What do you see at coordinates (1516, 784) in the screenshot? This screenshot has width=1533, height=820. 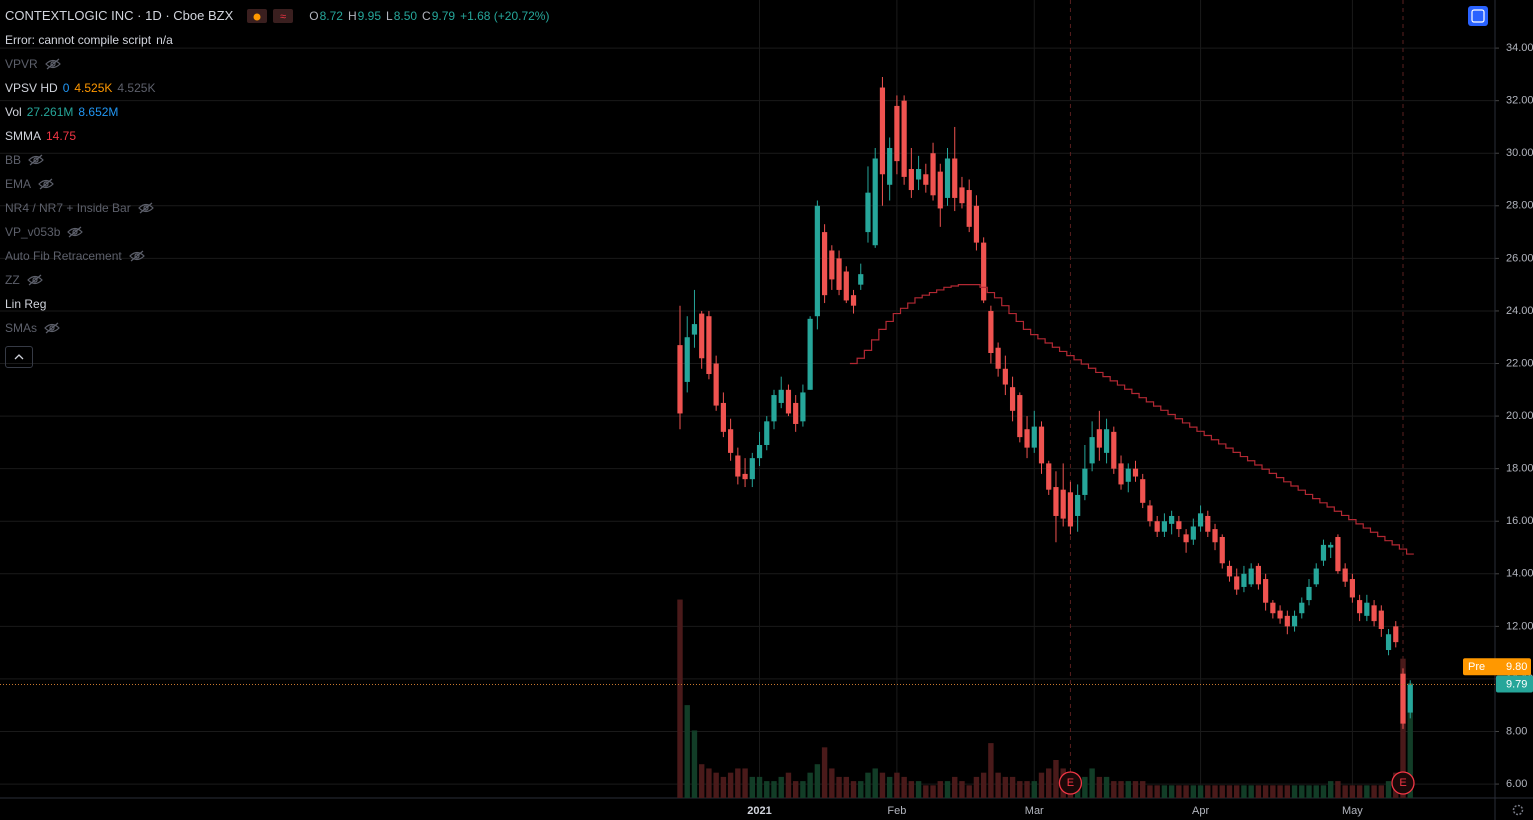 I see `y-tick-label: 6.00` at bounding box center [1516, 784].